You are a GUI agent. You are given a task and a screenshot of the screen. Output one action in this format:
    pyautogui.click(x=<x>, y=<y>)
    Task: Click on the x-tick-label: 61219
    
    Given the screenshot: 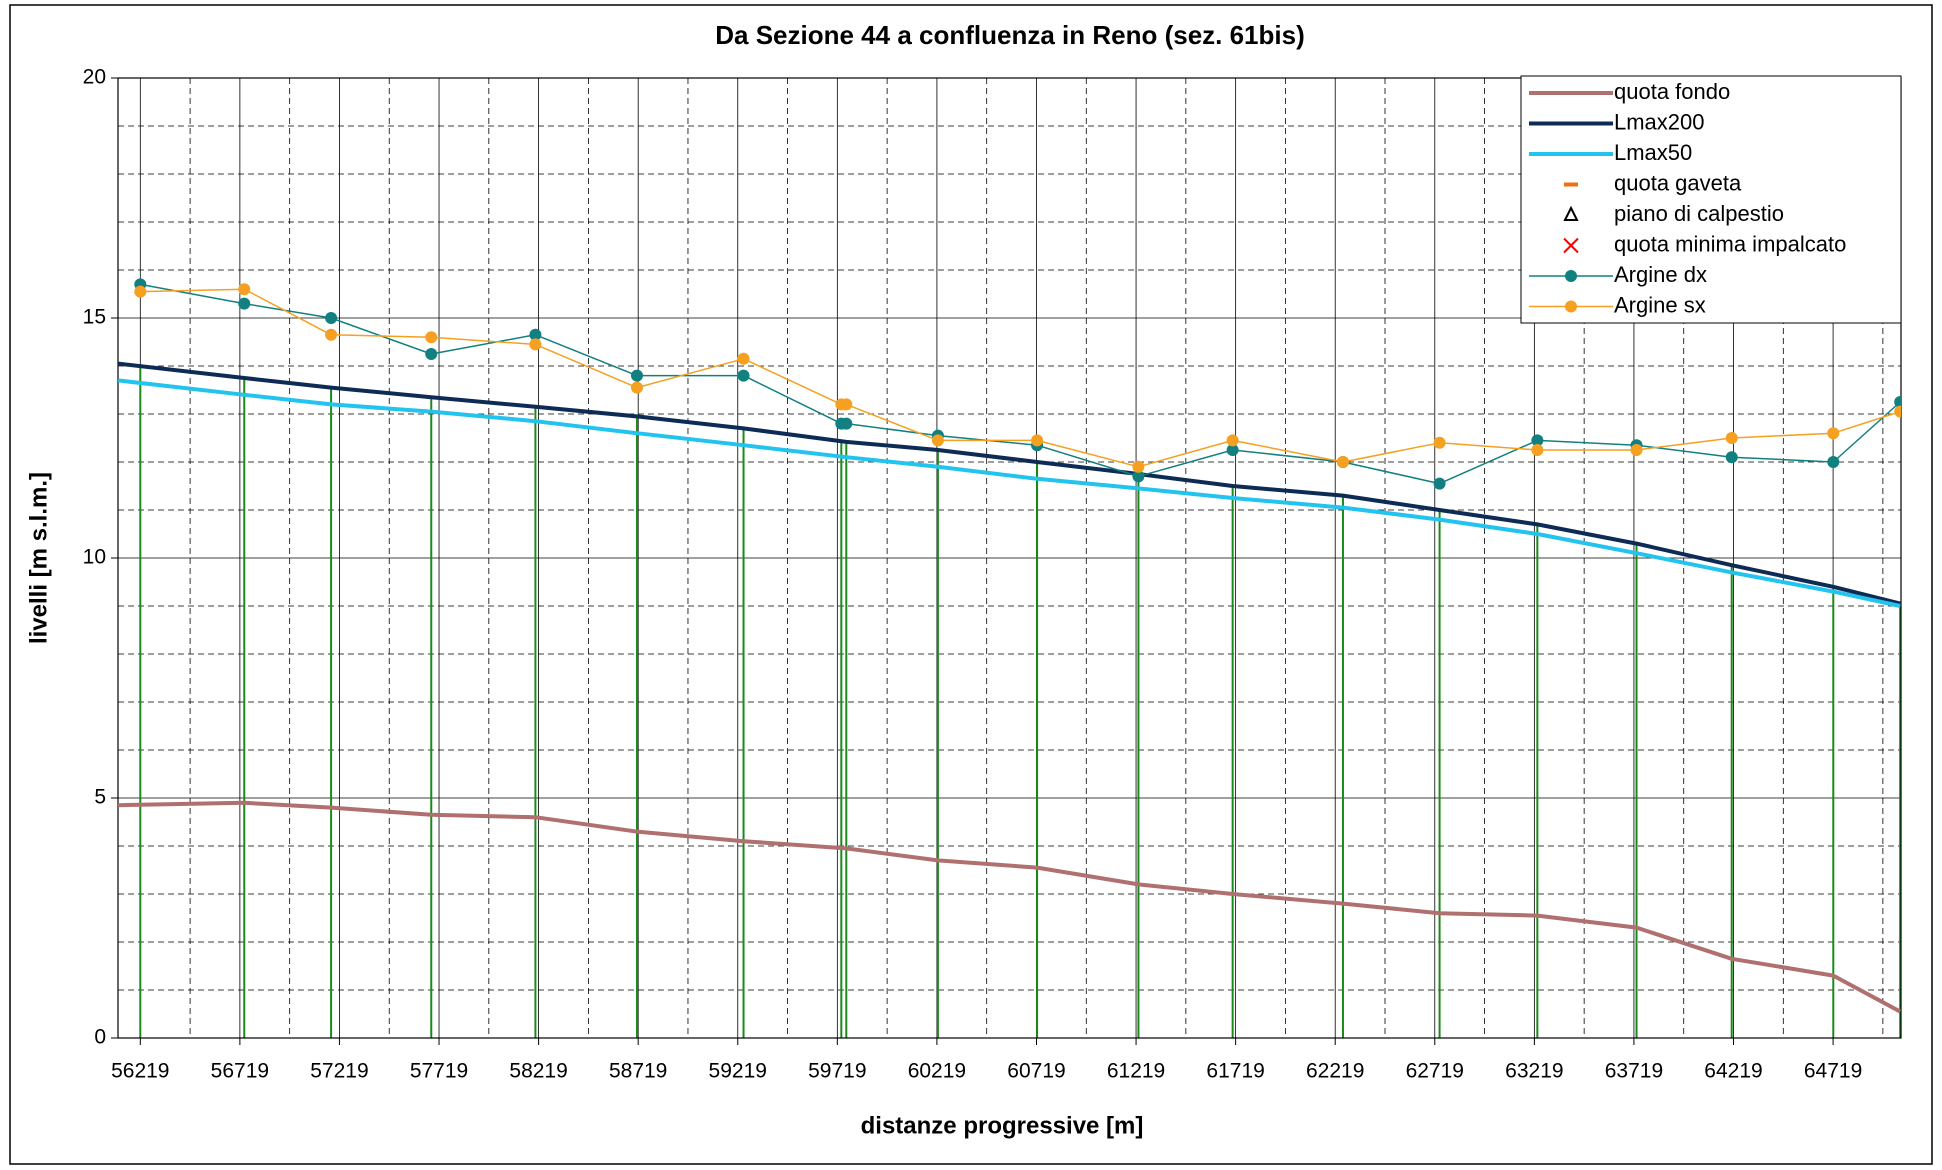 What is the action you would take?
    pyautogui.click(x=1136, y=1071)
    